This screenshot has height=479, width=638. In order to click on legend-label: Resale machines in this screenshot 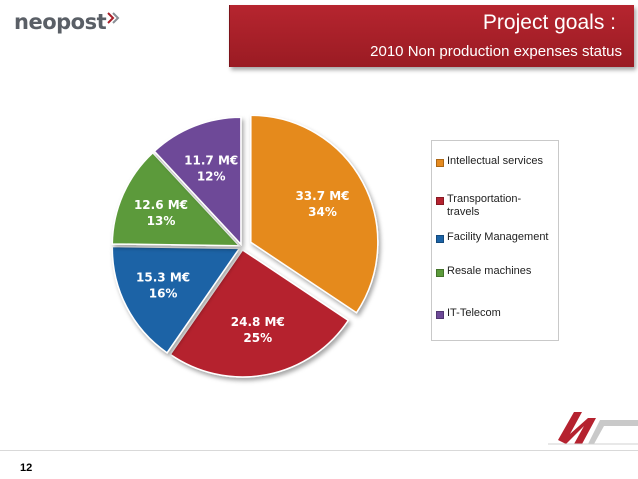, I will do `click(489, 271)`.